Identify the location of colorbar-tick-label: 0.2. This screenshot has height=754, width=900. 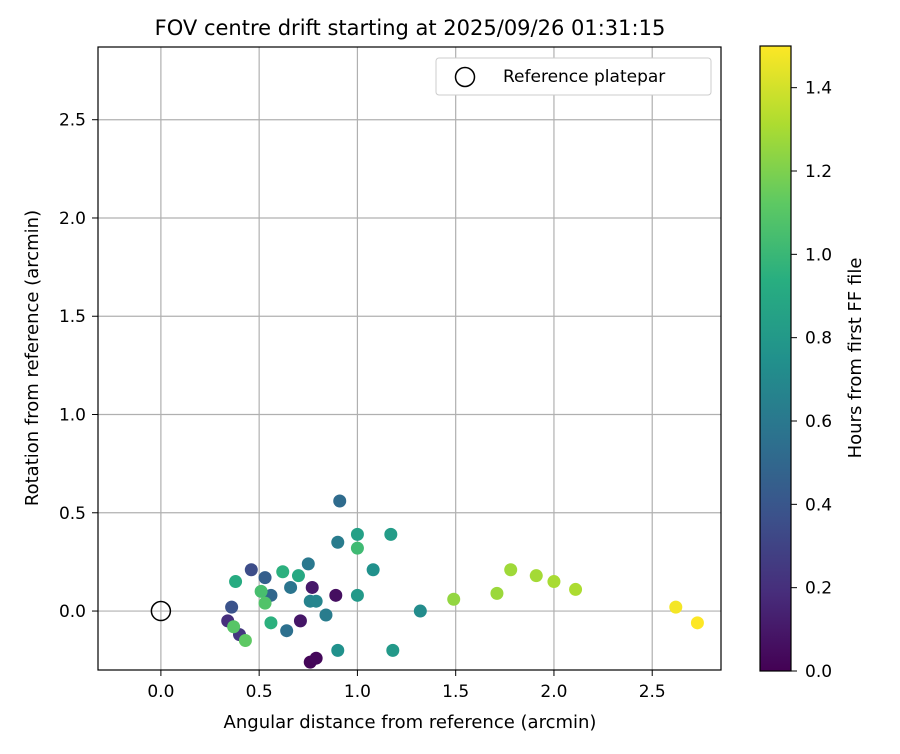
(818, 589).